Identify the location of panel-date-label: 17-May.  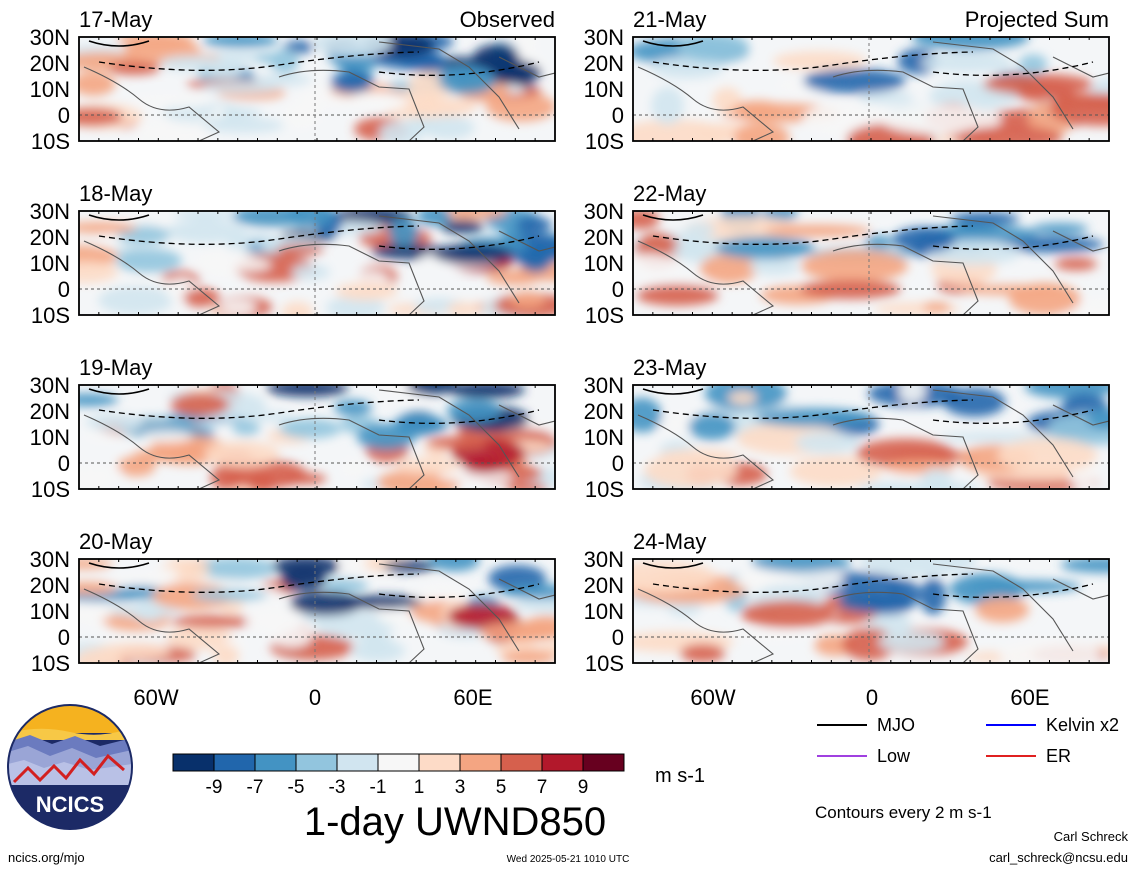
(115, 19).